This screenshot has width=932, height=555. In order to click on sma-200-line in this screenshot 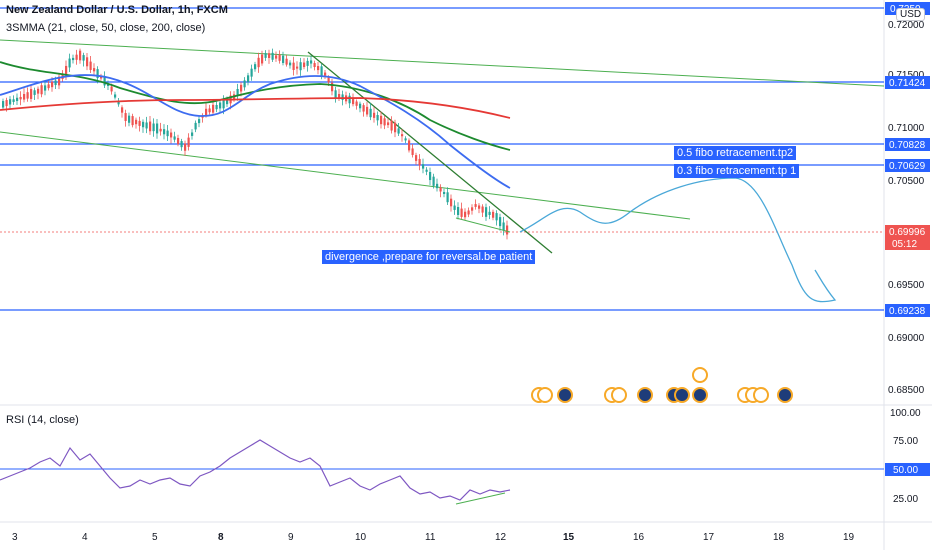, I will do `click(255, 108)`.